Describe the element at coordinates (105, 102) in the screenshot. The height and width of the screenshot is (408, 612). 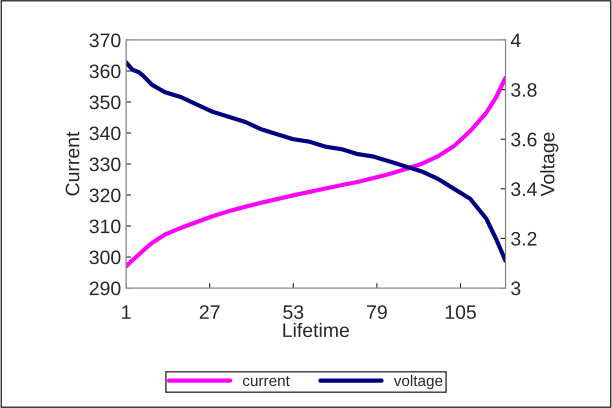
I see `y-tick-label: 350` at that location.